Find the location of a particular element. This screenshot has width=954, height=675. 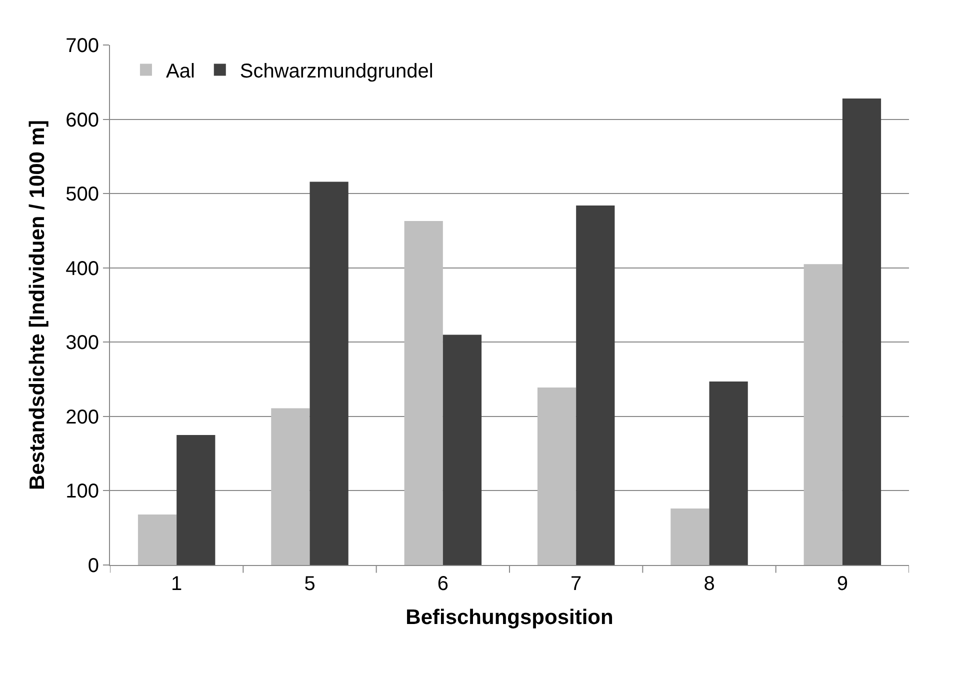

x-tick-label: 6 is located at coordinates (442, 584).